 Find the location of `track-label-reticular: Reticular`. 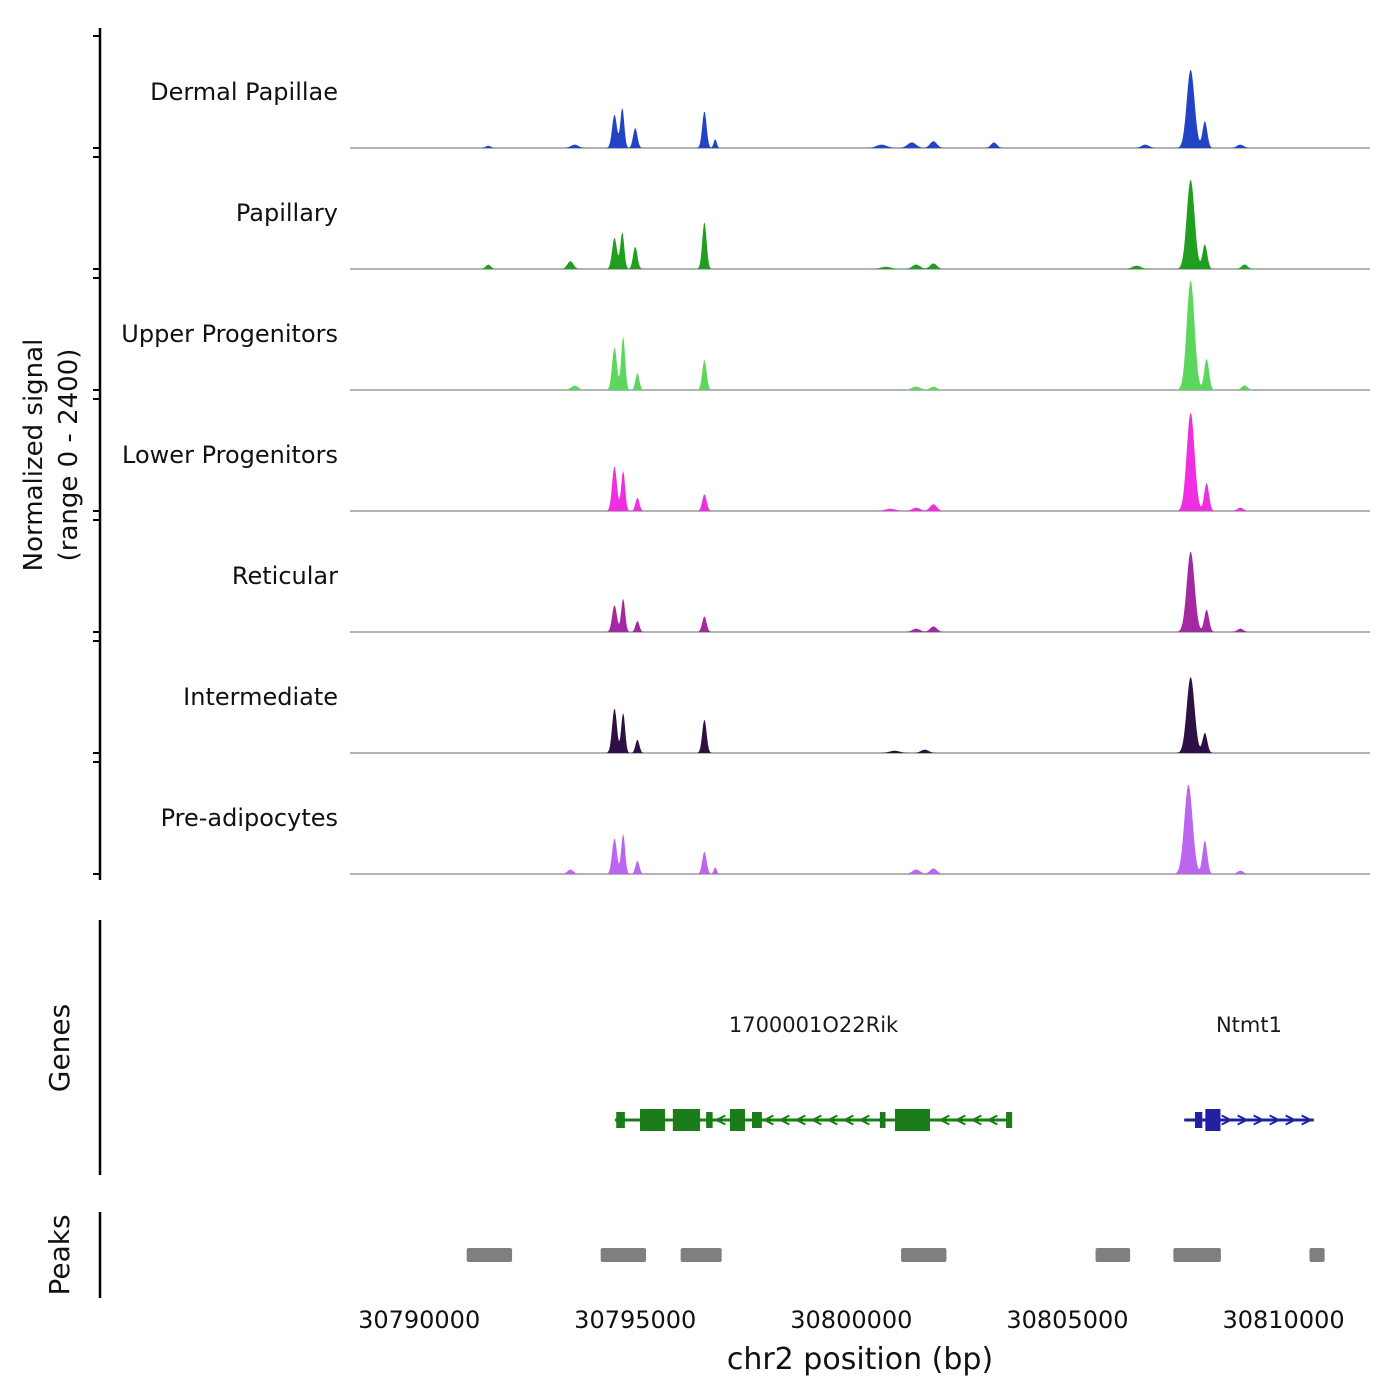

track-label-reticular: Reticular is located at coordinates (285, 576).